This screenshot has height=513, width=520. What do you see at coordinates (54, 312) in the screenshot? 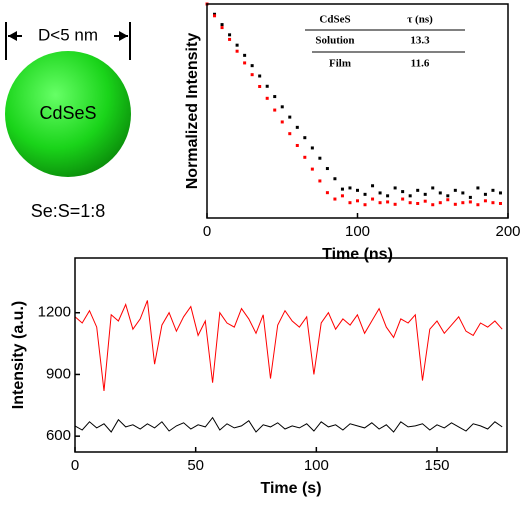
I see `y-tick-label: 1200` at bounding box center [54, 312].